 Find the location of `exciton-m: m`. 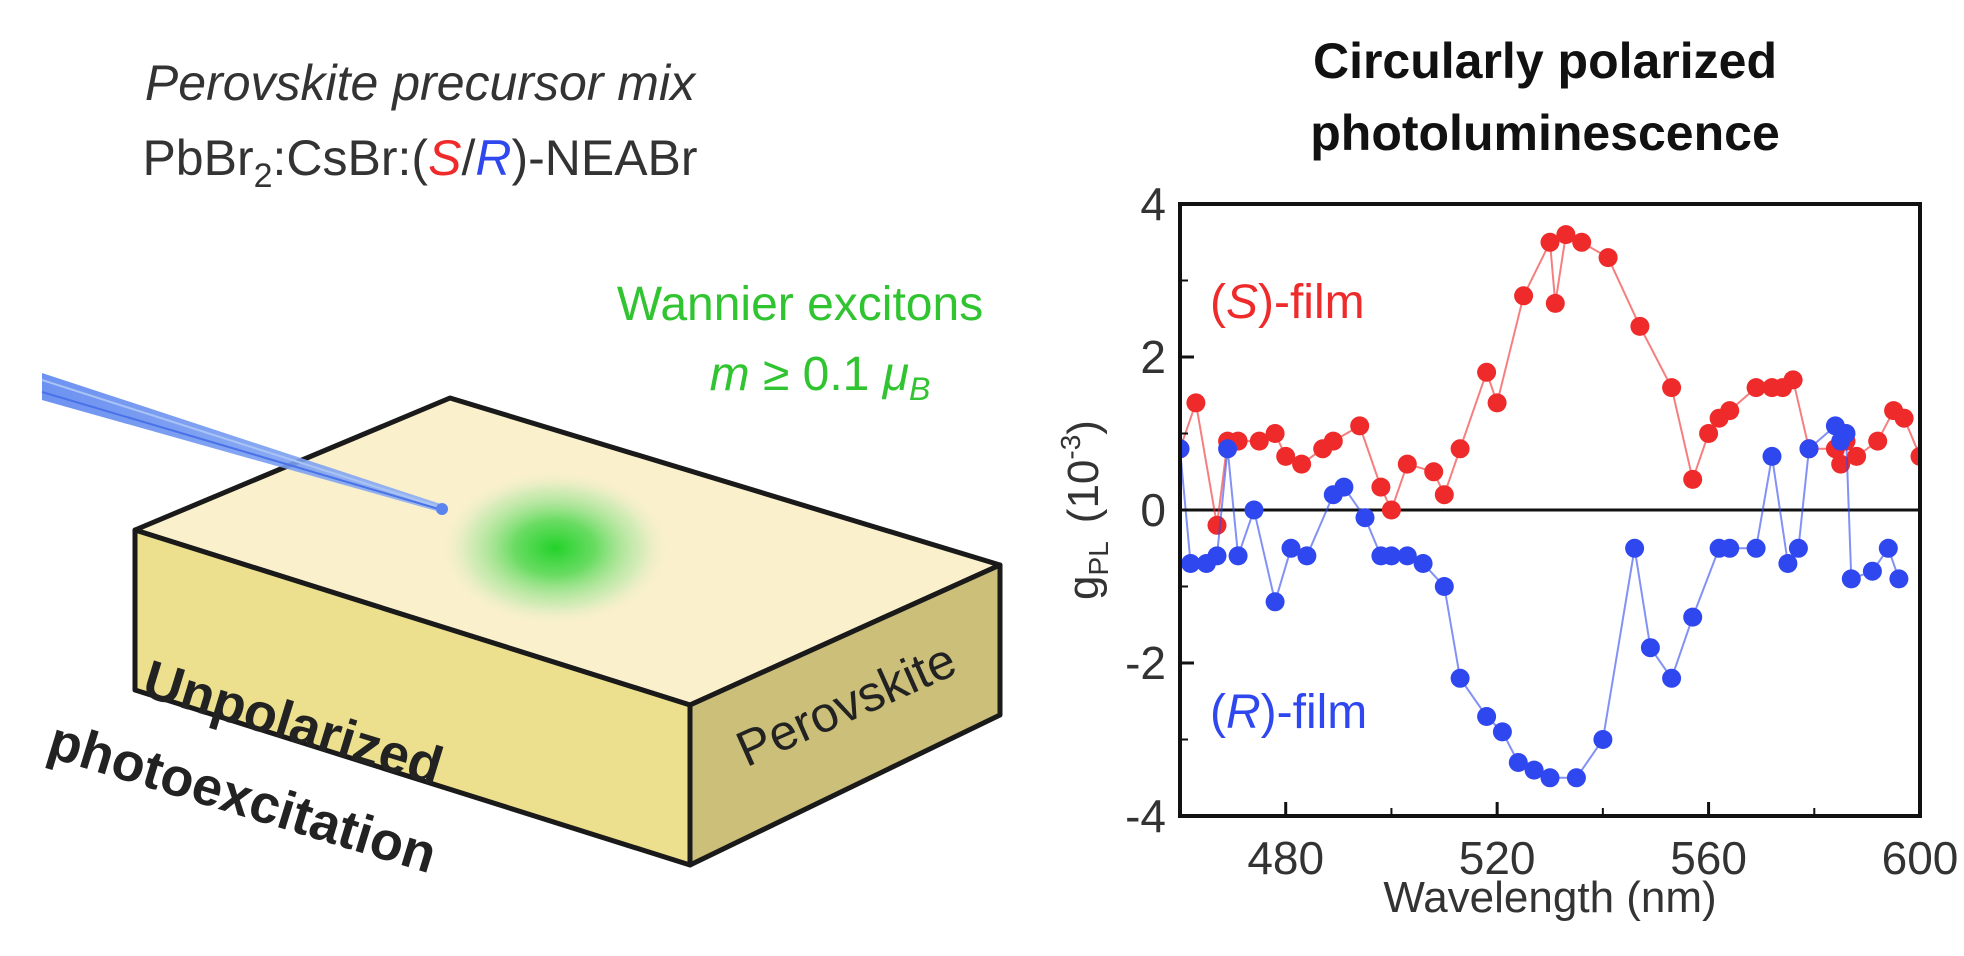

exciton-m: m is located at coordinates (730, 374).